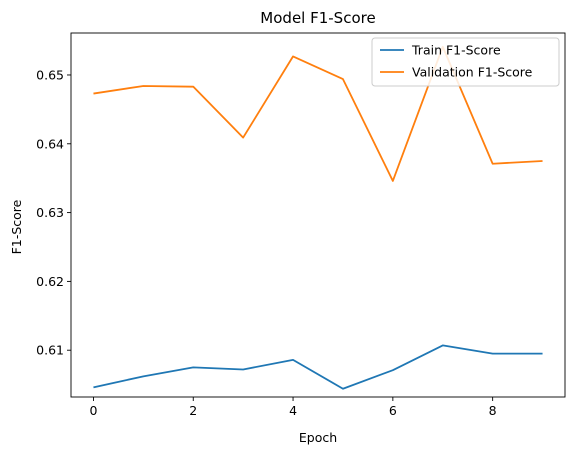 This screenshot has width=576, height=455. I want to click on x-tick-label: 2, so click(193, 410).